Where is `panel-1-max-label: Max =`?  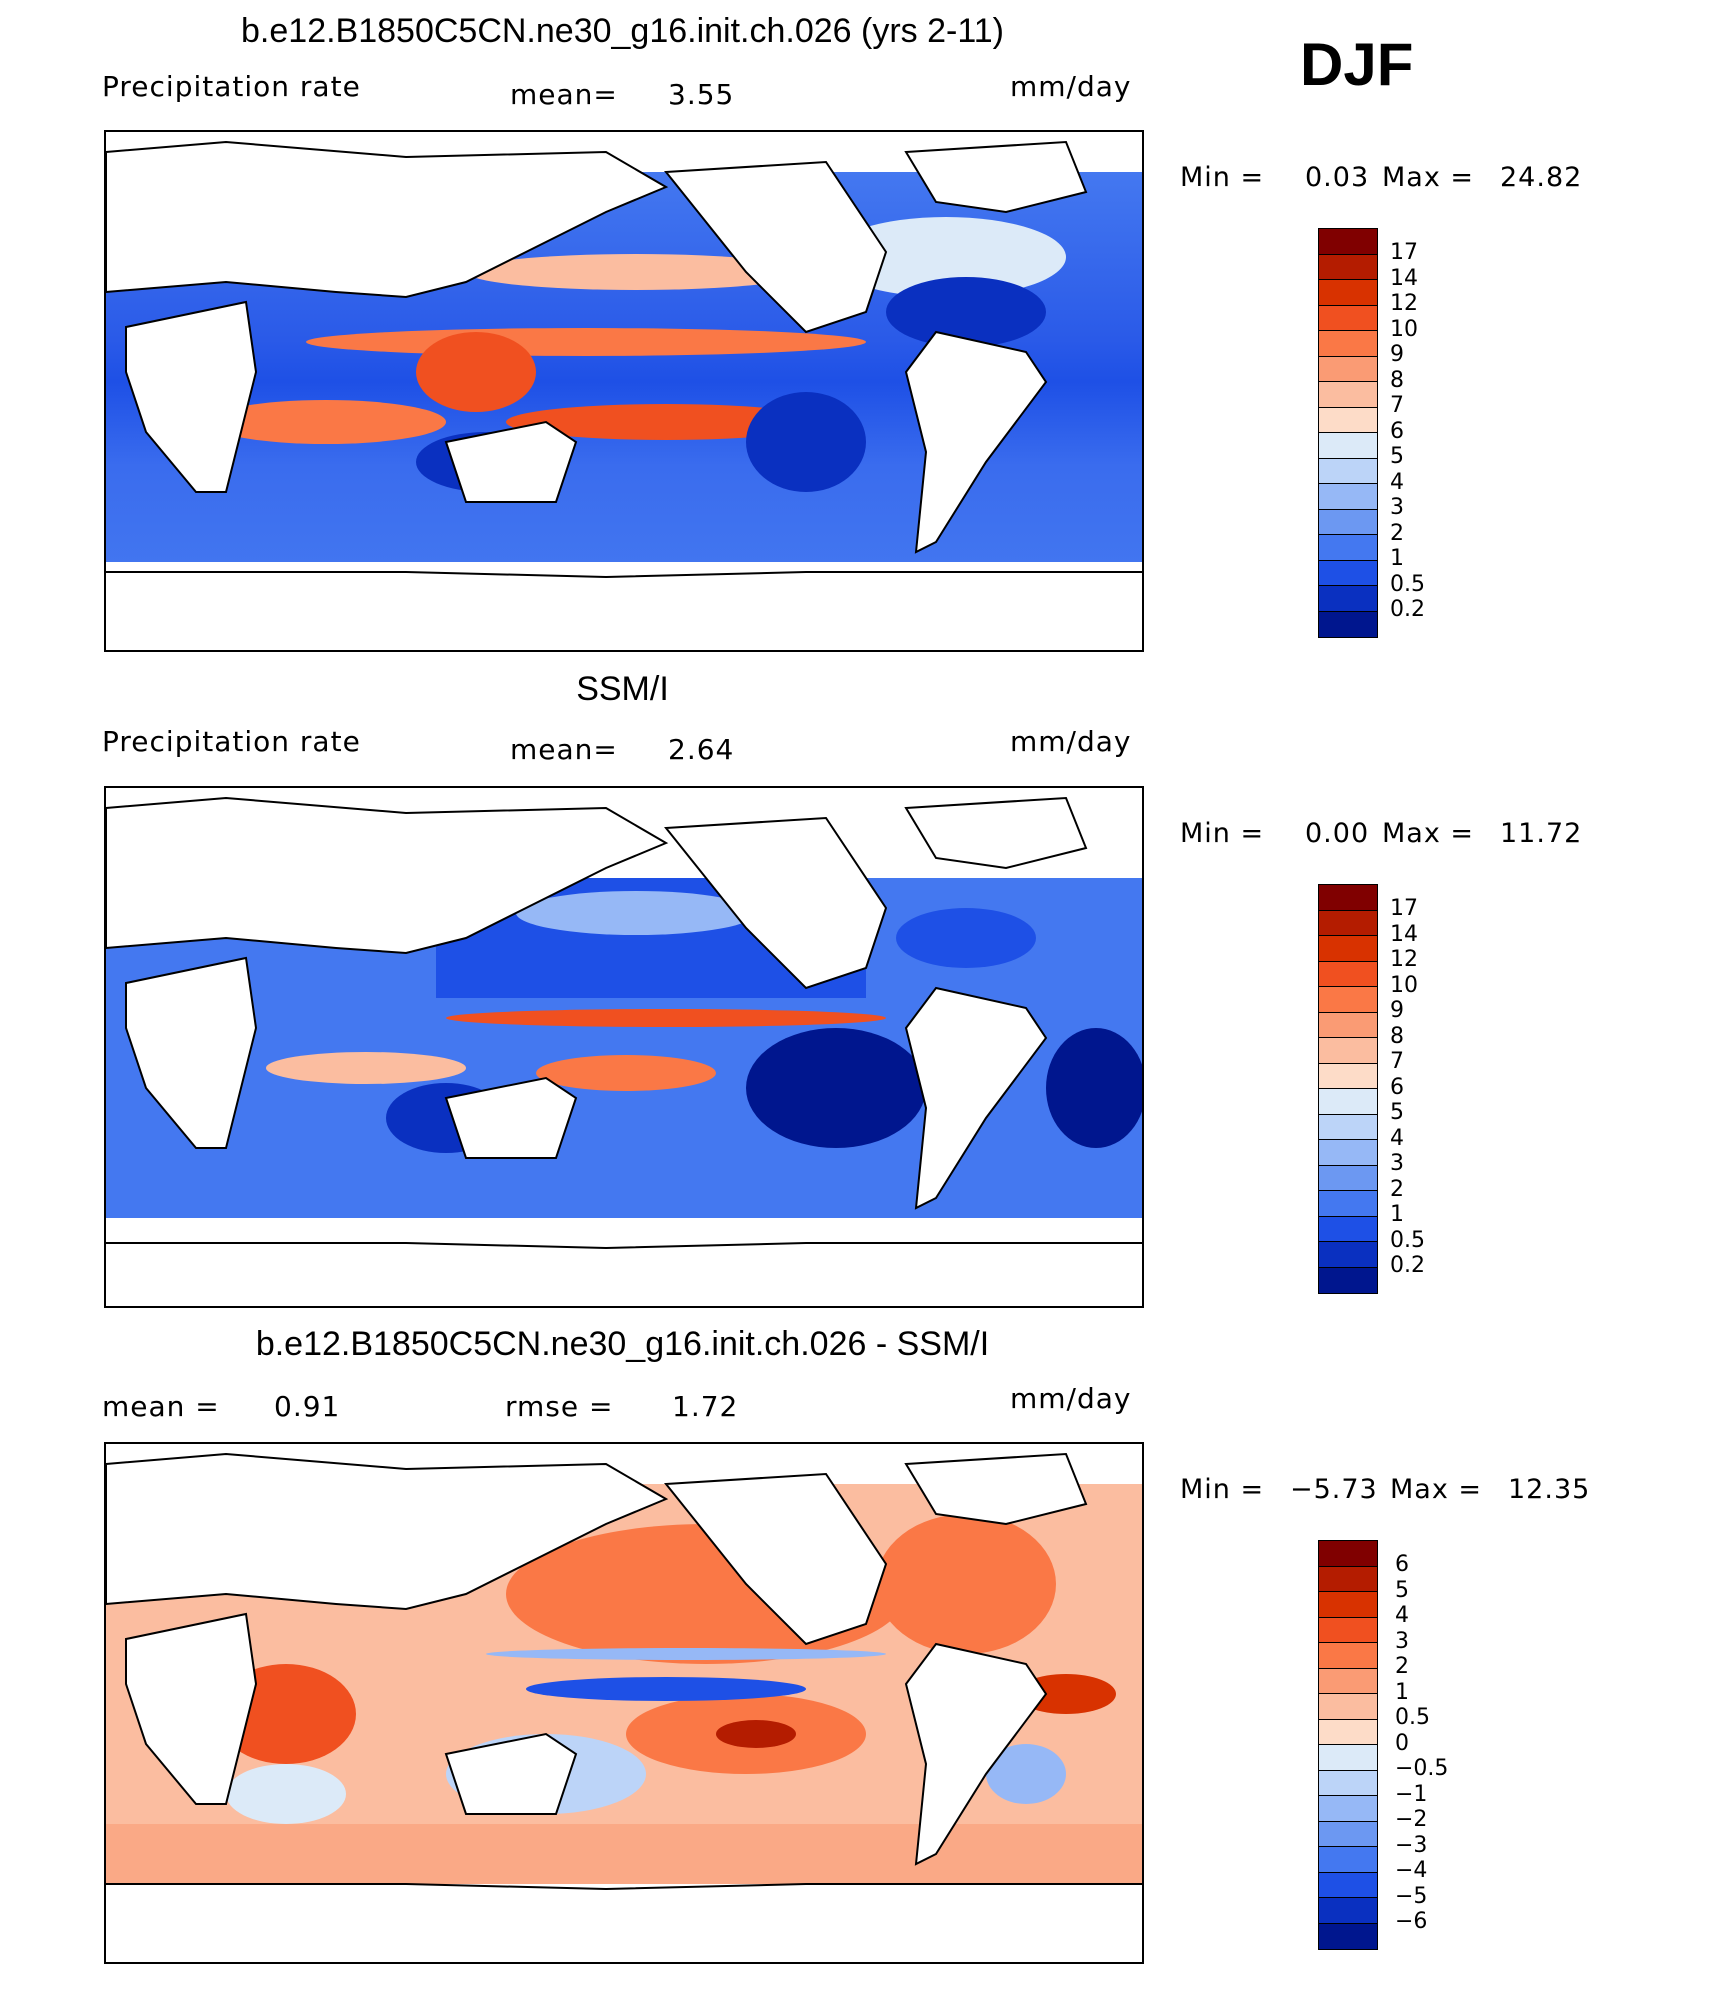
panel-1-max-label: Max = is located at coordinates (1428, 177).